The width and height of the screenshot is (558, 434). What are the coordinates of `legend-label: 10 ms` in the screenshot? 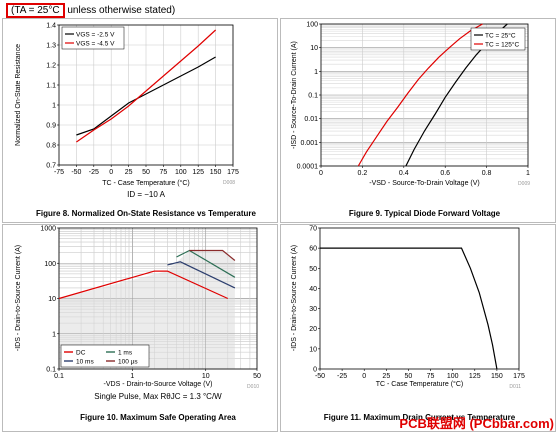 It's located at (85, 362).